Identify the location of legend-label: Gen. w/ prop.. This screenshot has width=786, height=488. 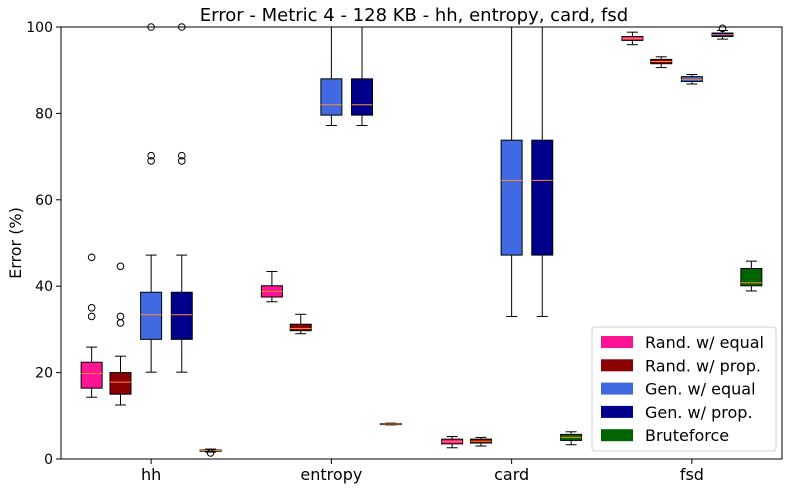
(699, 412).